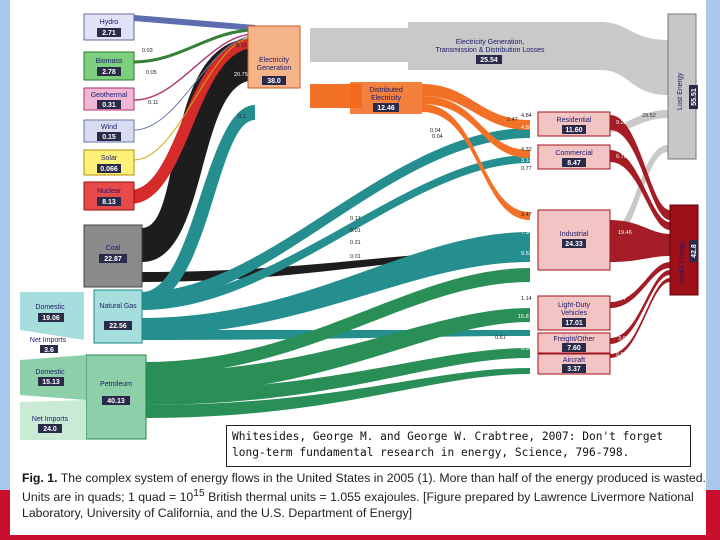 The image size is (720, 540). What do you see at coordinates (199, 493) in the screenshot?
I see `caption-sup: 15` at bounding box center [199, 493].